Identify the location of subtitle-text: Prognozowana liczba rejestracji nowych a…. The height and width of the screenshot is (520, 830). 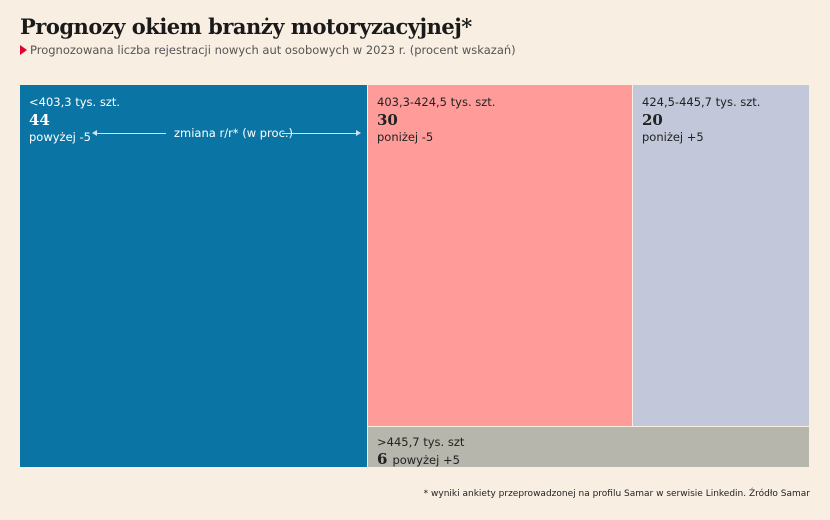
(273, 50).